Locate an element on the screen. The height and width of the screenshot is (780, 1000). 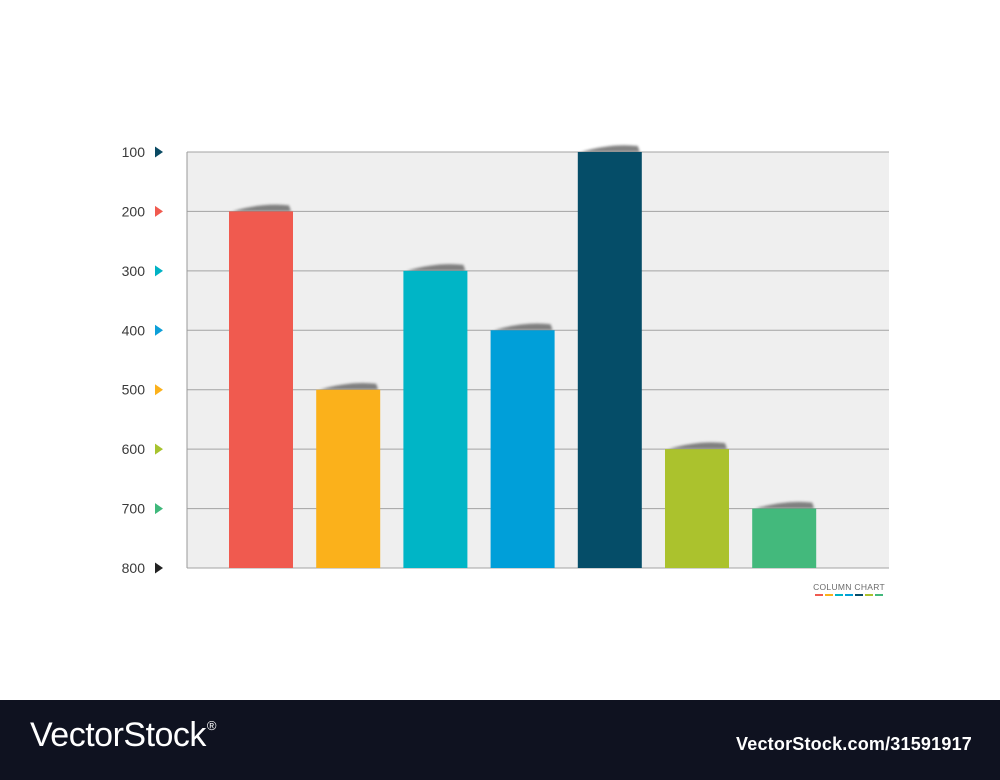
y-tick-label: 200 is located at coordinates (134, 211).